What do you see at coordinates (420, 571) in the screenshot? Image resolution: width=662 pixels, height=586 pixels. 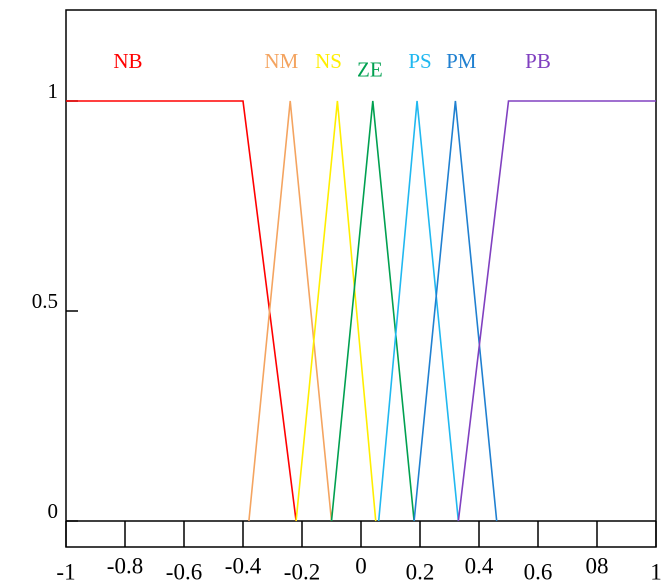 I see `x-tick-label: 0.2` at bounding box center [420, 571].